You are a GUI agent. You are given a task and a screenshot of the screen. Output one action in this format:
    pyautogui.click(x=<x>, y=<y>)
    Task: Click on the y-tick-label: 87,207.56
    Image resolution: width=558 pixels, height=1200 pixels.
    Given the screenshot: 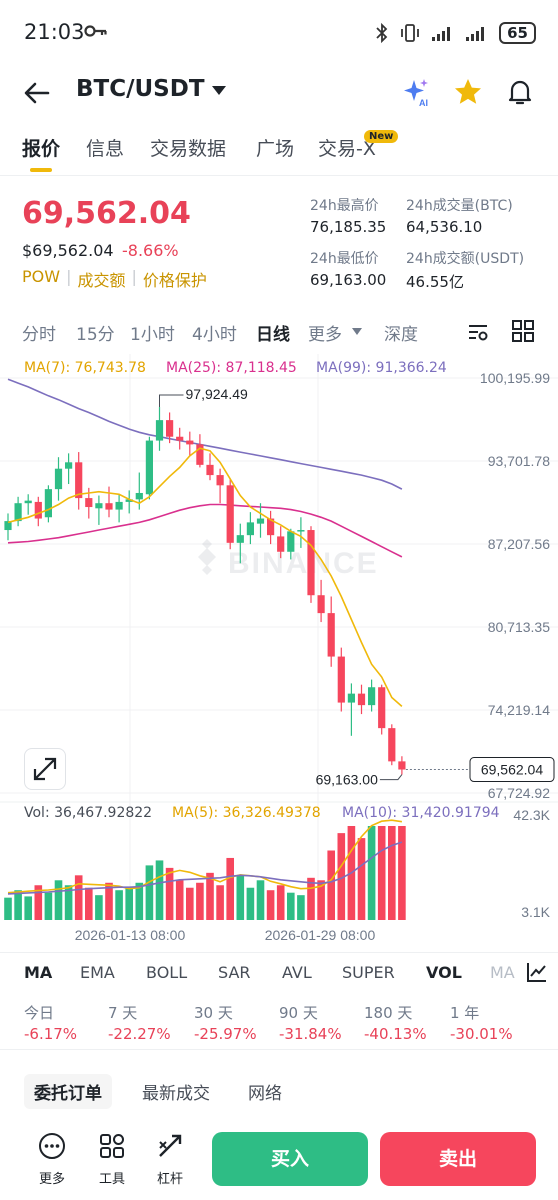 What is the action you would take?
    pyautogui.click(x=519, y=544)
    